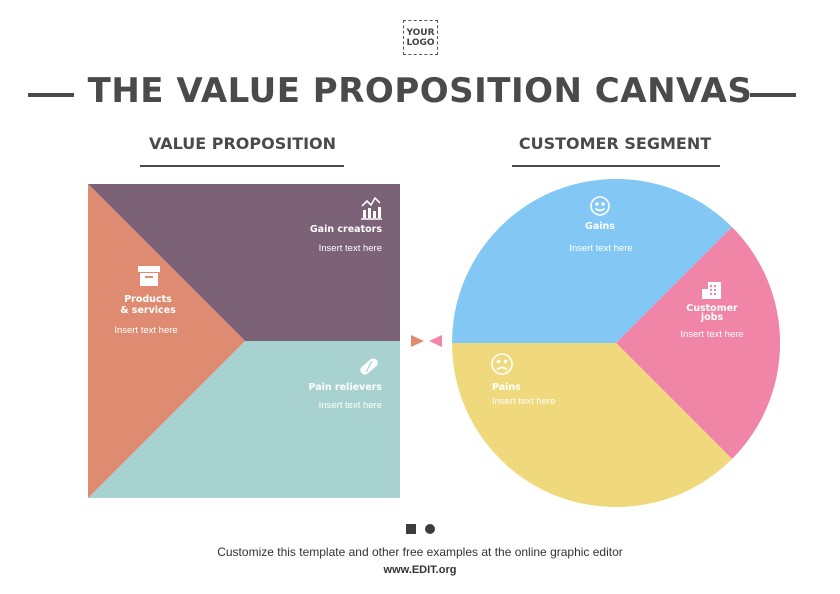  What do you see at coordinates (502, 364) in the screenshot?
I see `frown-icon` at bounding box center [502, 364].